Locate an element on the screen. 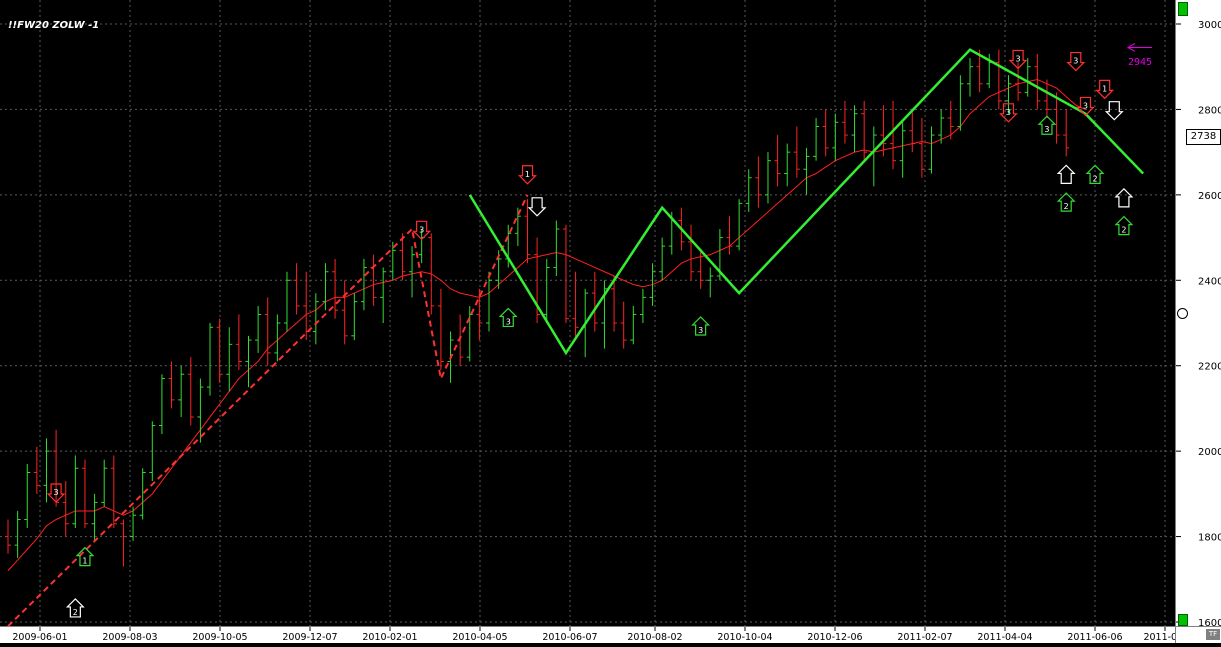 This screenshot has width=1221, height=647. time-tick-label: 2011-06-06 is located at coordinates (1094, 637).